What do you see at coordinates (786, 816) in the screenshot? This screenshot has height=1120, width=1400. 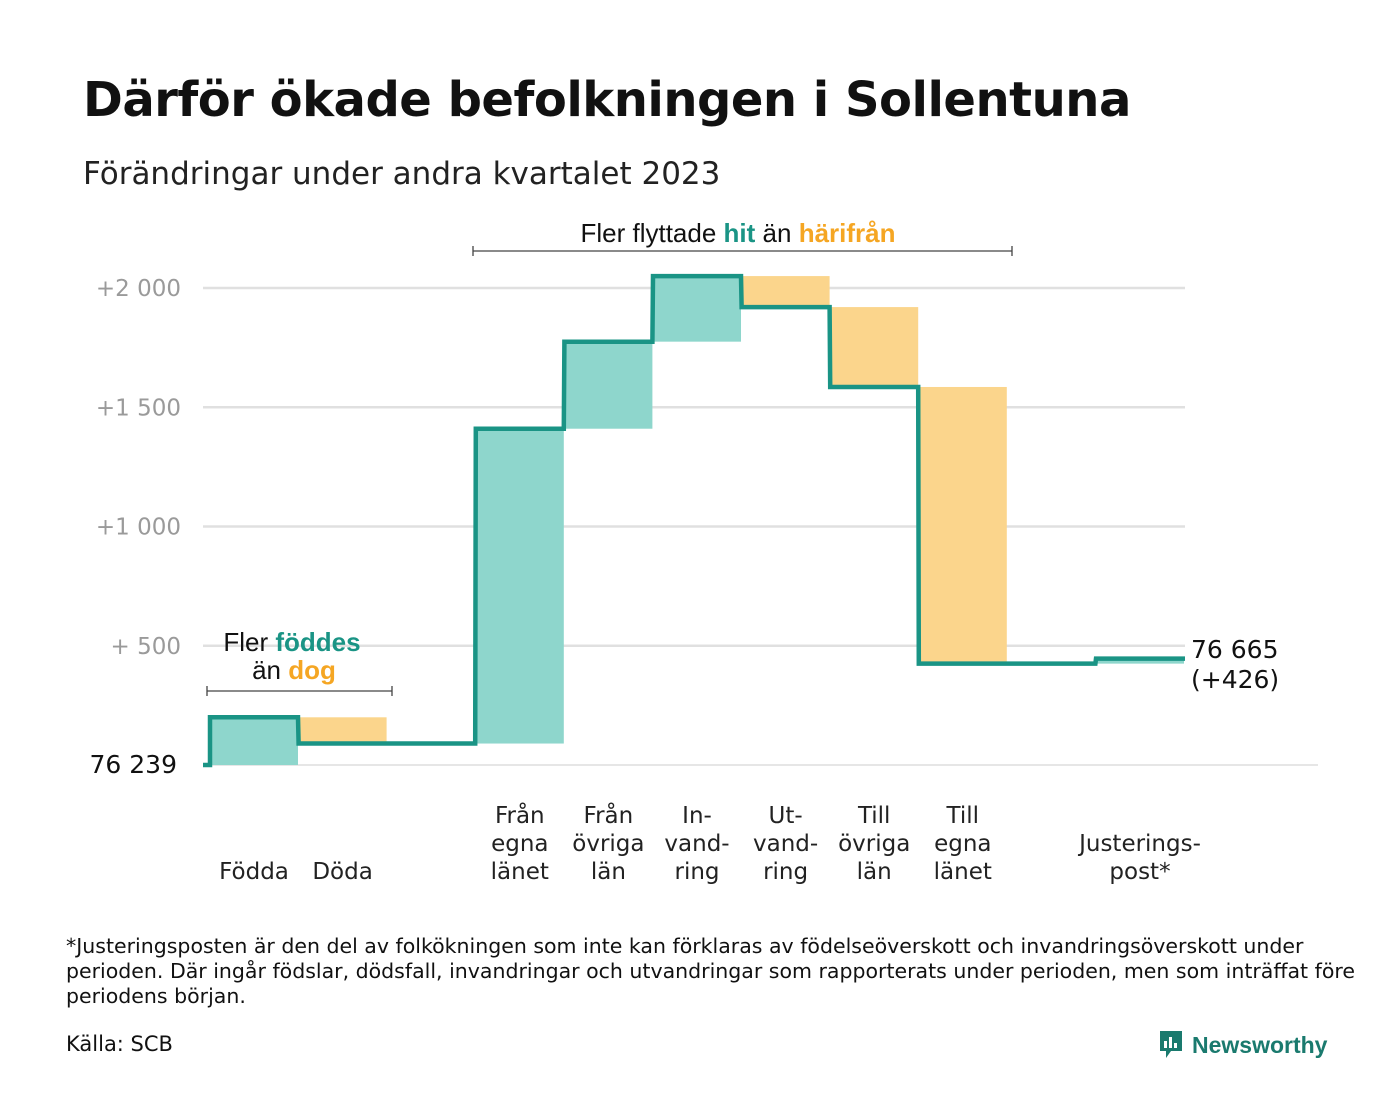 I see `x-category-label: Ut-` at bounding box center [786, 816].